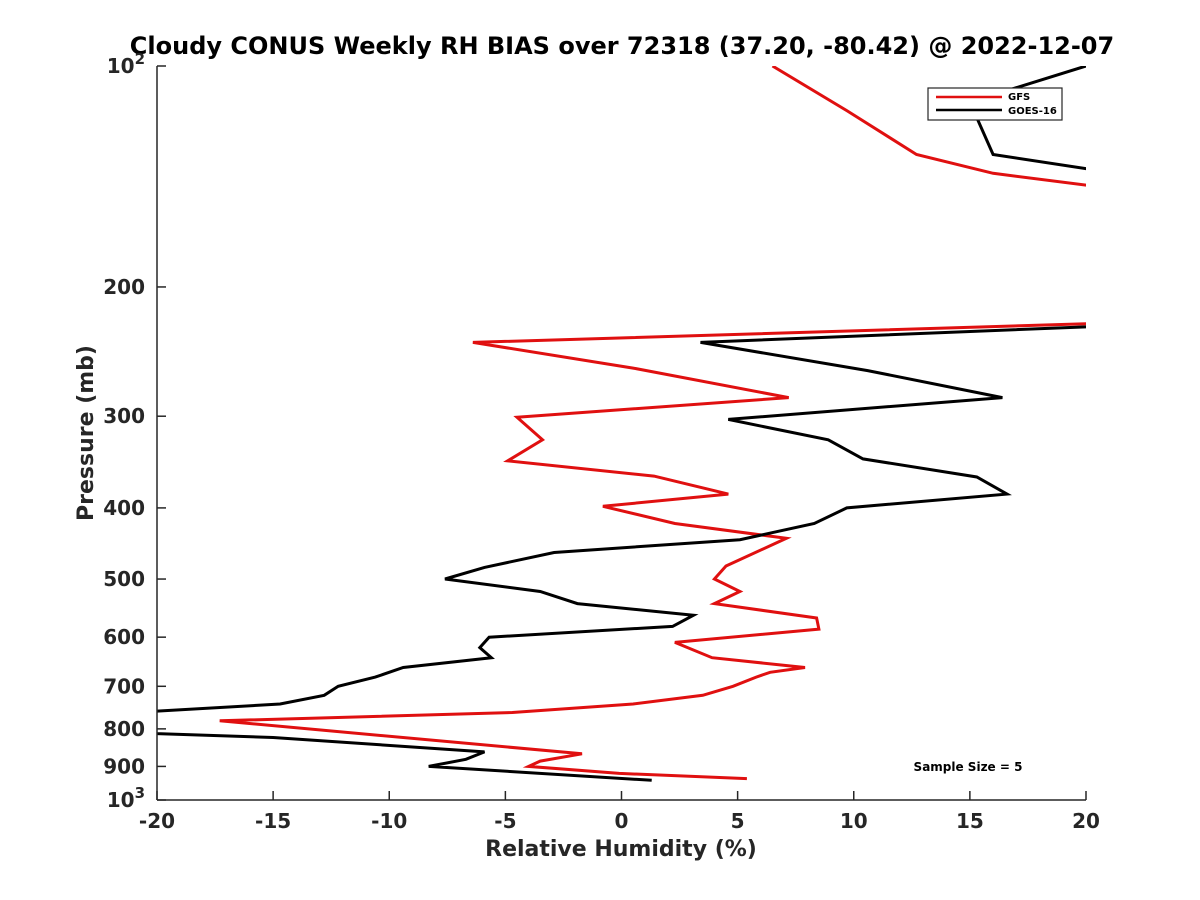  Describe the element at coordinates (1086, 821) in the screenshot. I see `x-tick-label: 20` at that location.